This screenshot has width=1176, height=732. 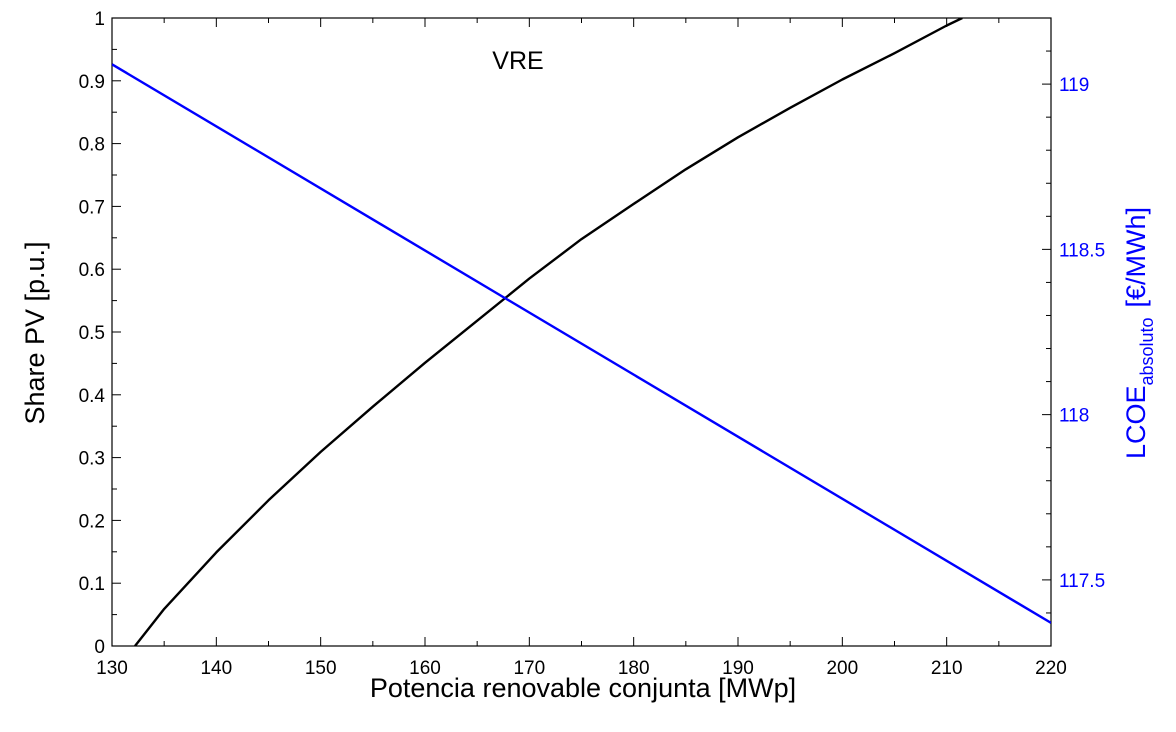 I want to click on y-left-tick-label: 0.7, so click(x=92, y=207).